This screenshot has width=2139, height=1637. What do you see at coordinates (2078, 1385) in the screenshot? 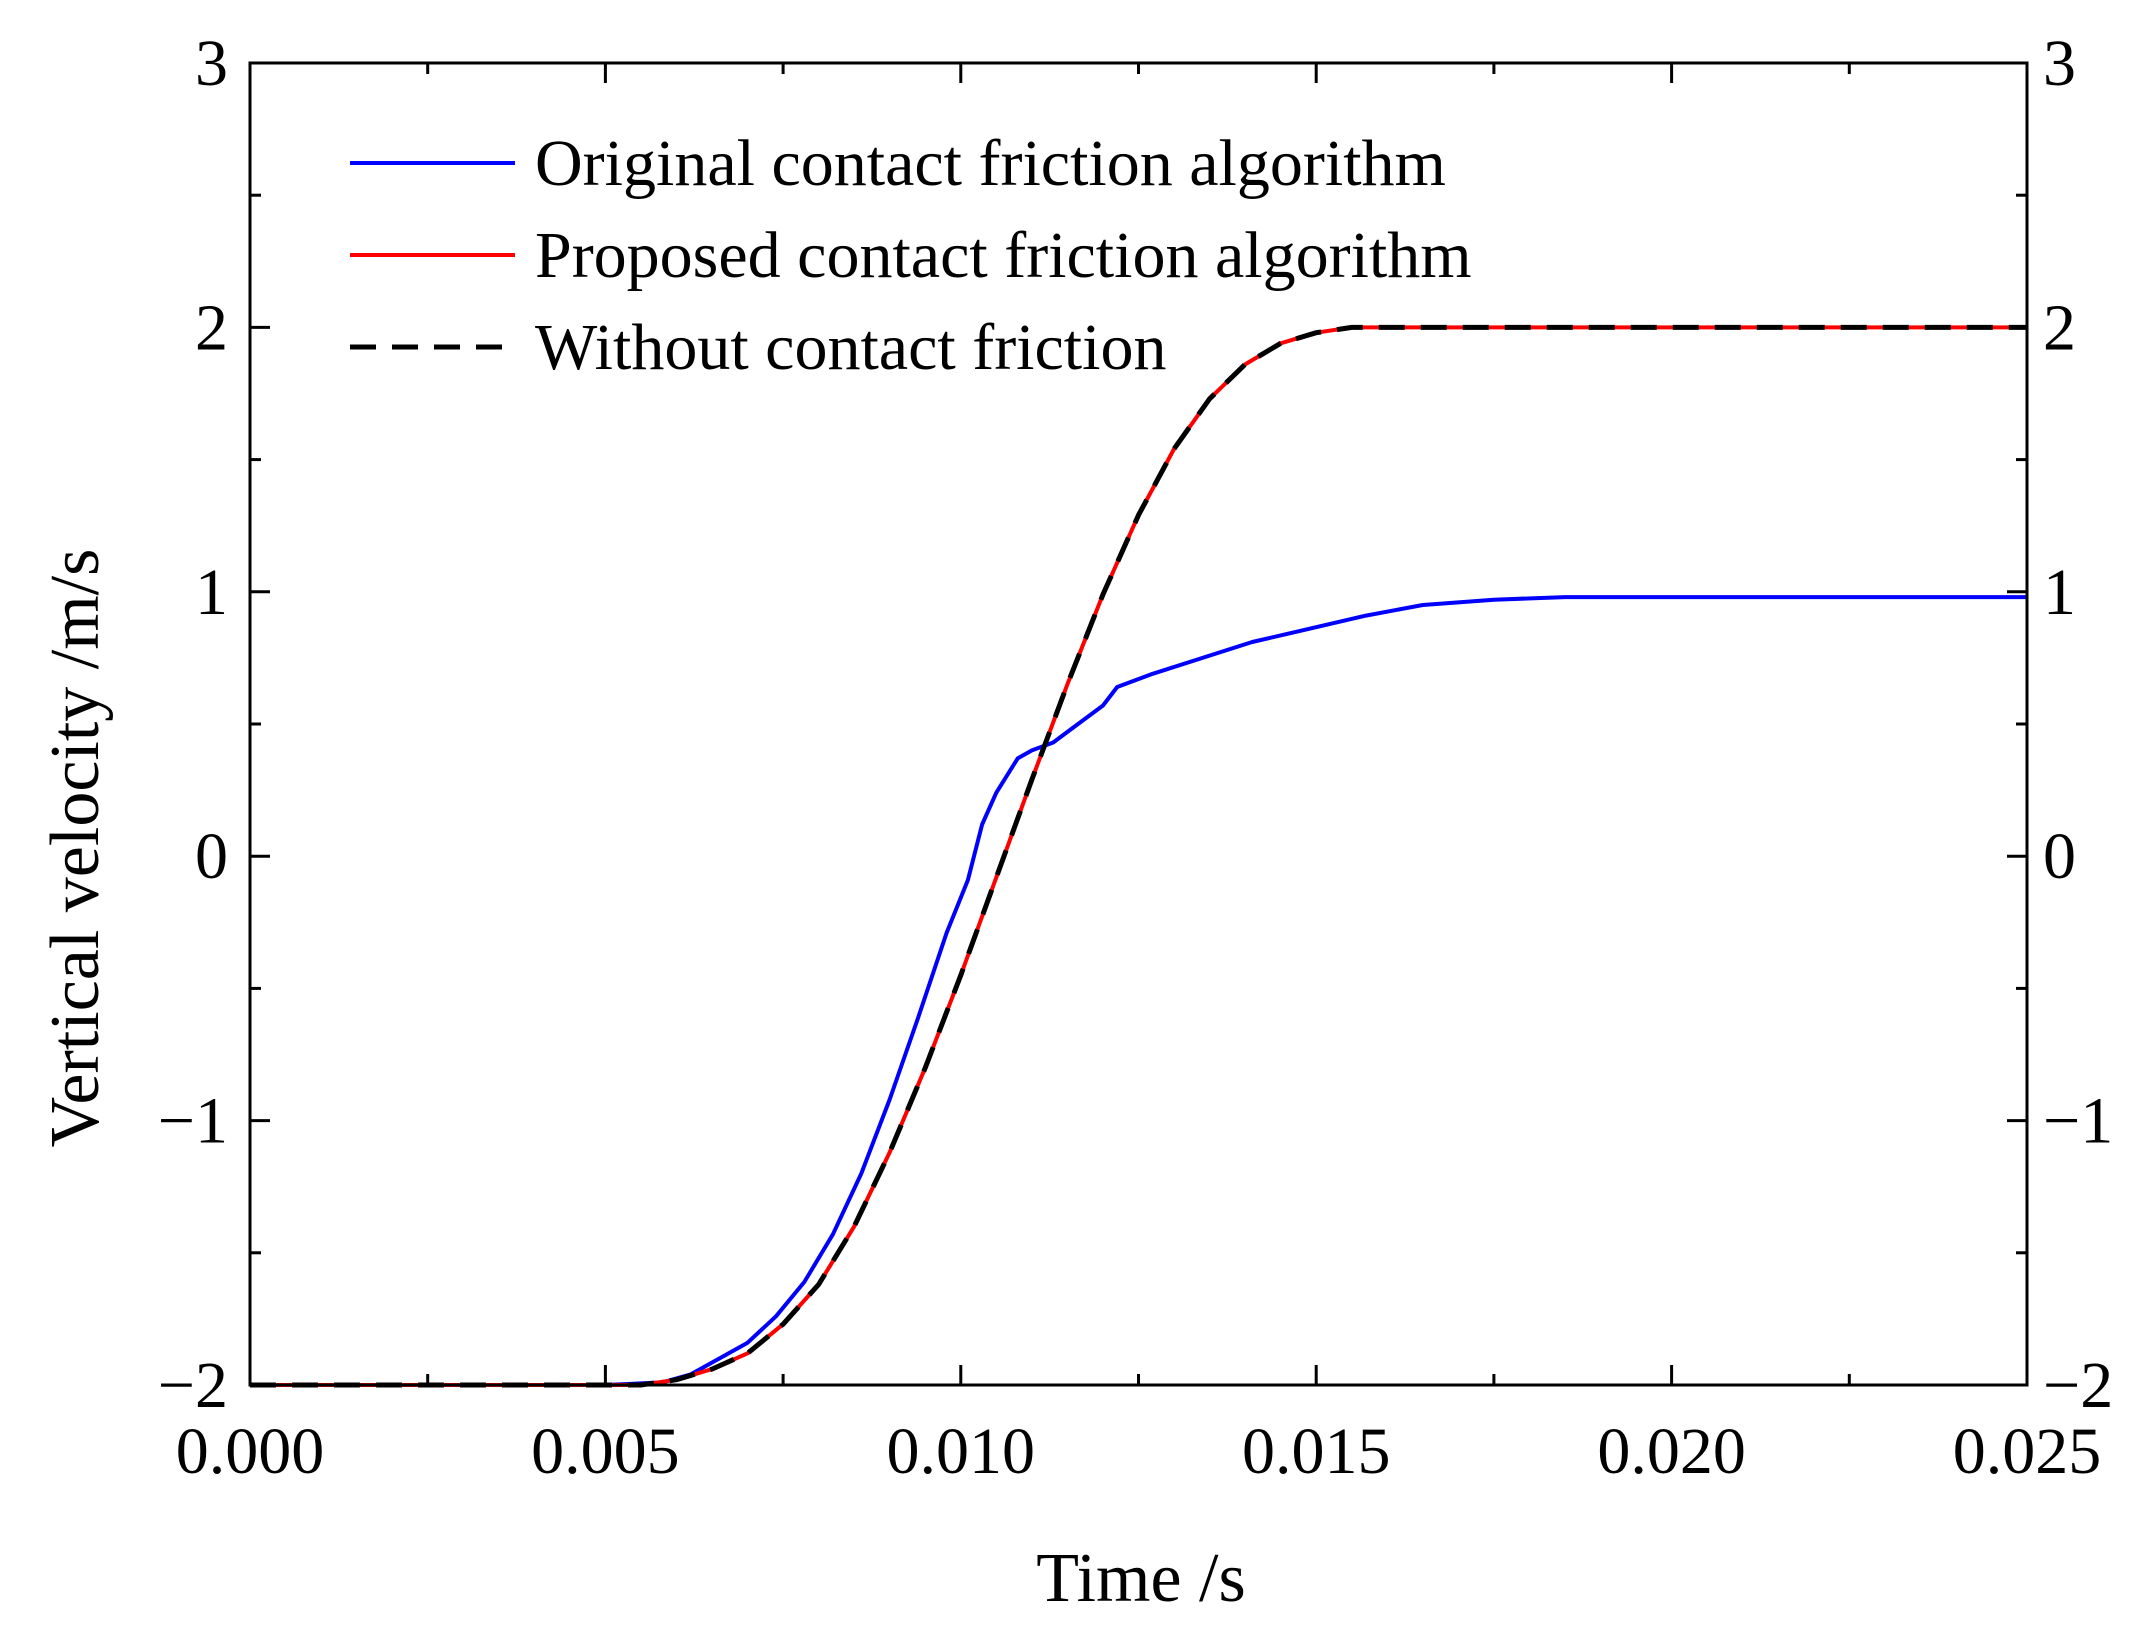
I see `y-tick-label-right: −2` at bounding box center [2078, 1385].